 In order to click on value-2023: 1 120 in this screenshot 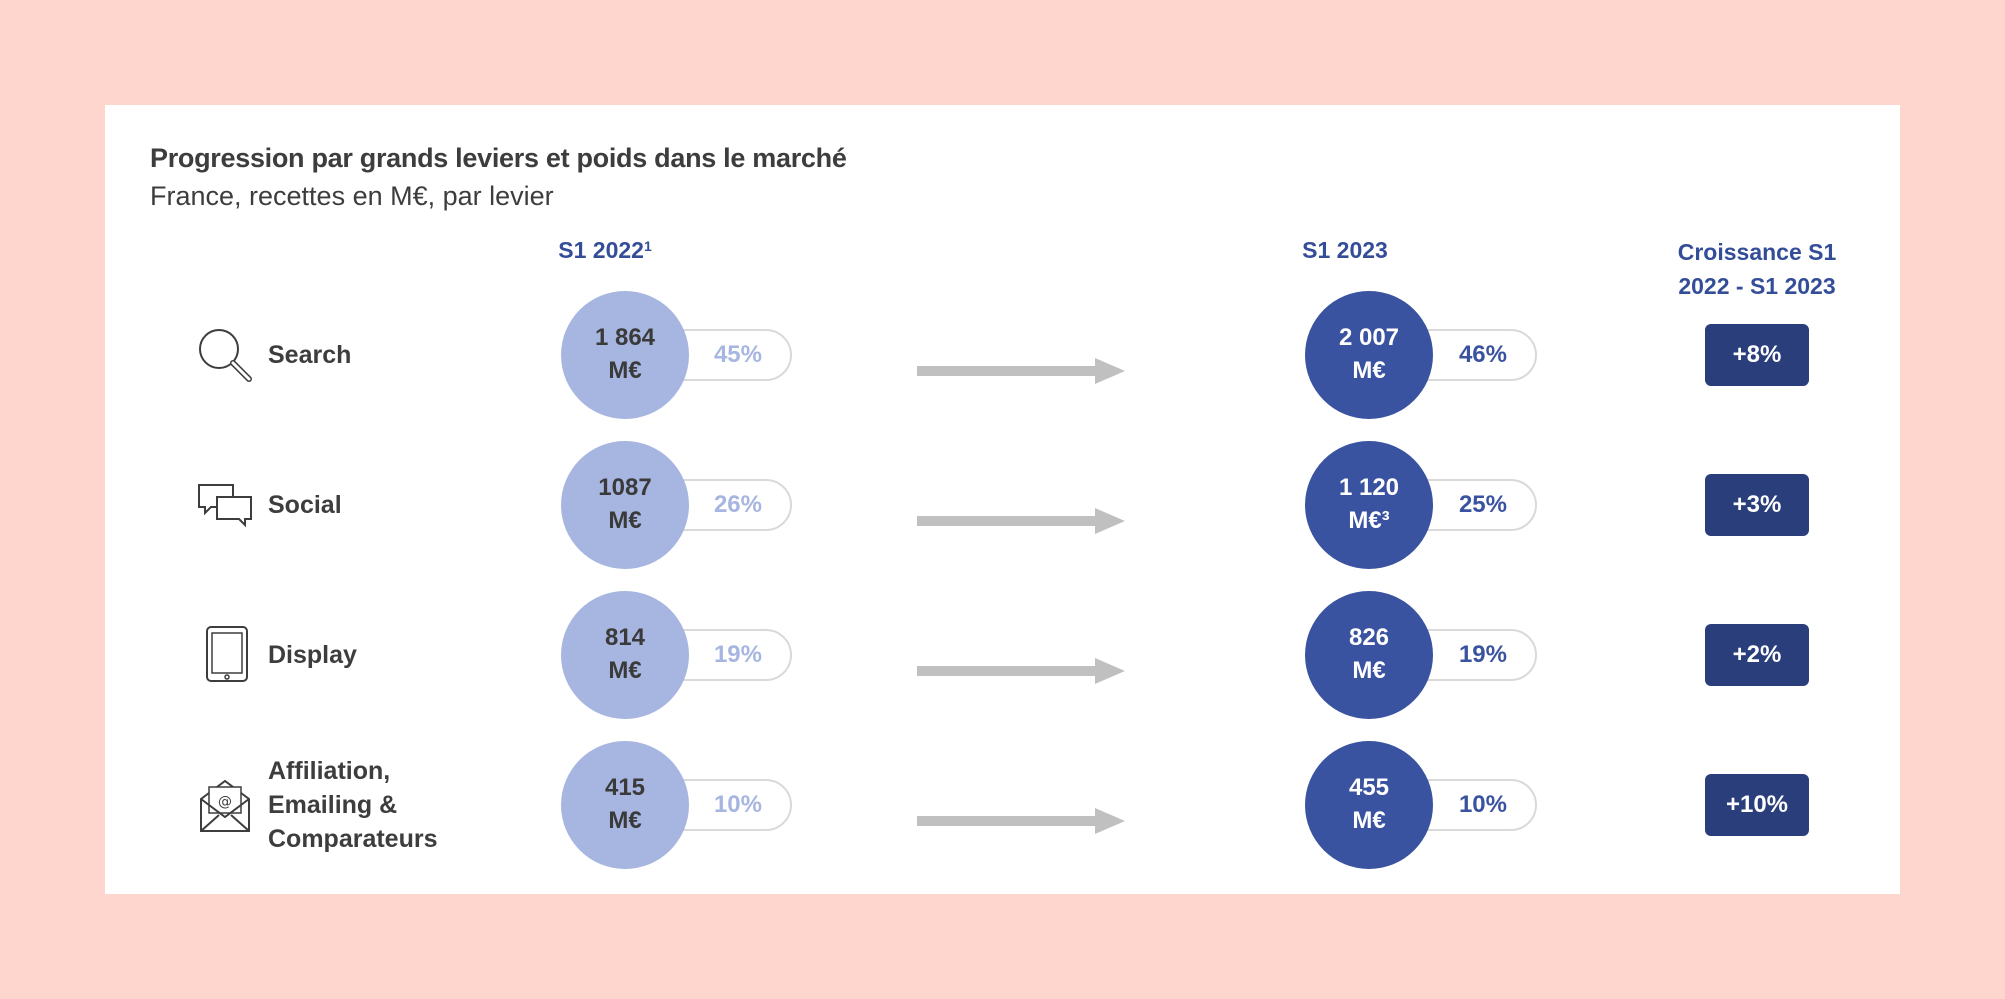, I will do `click(1369, 487)`.